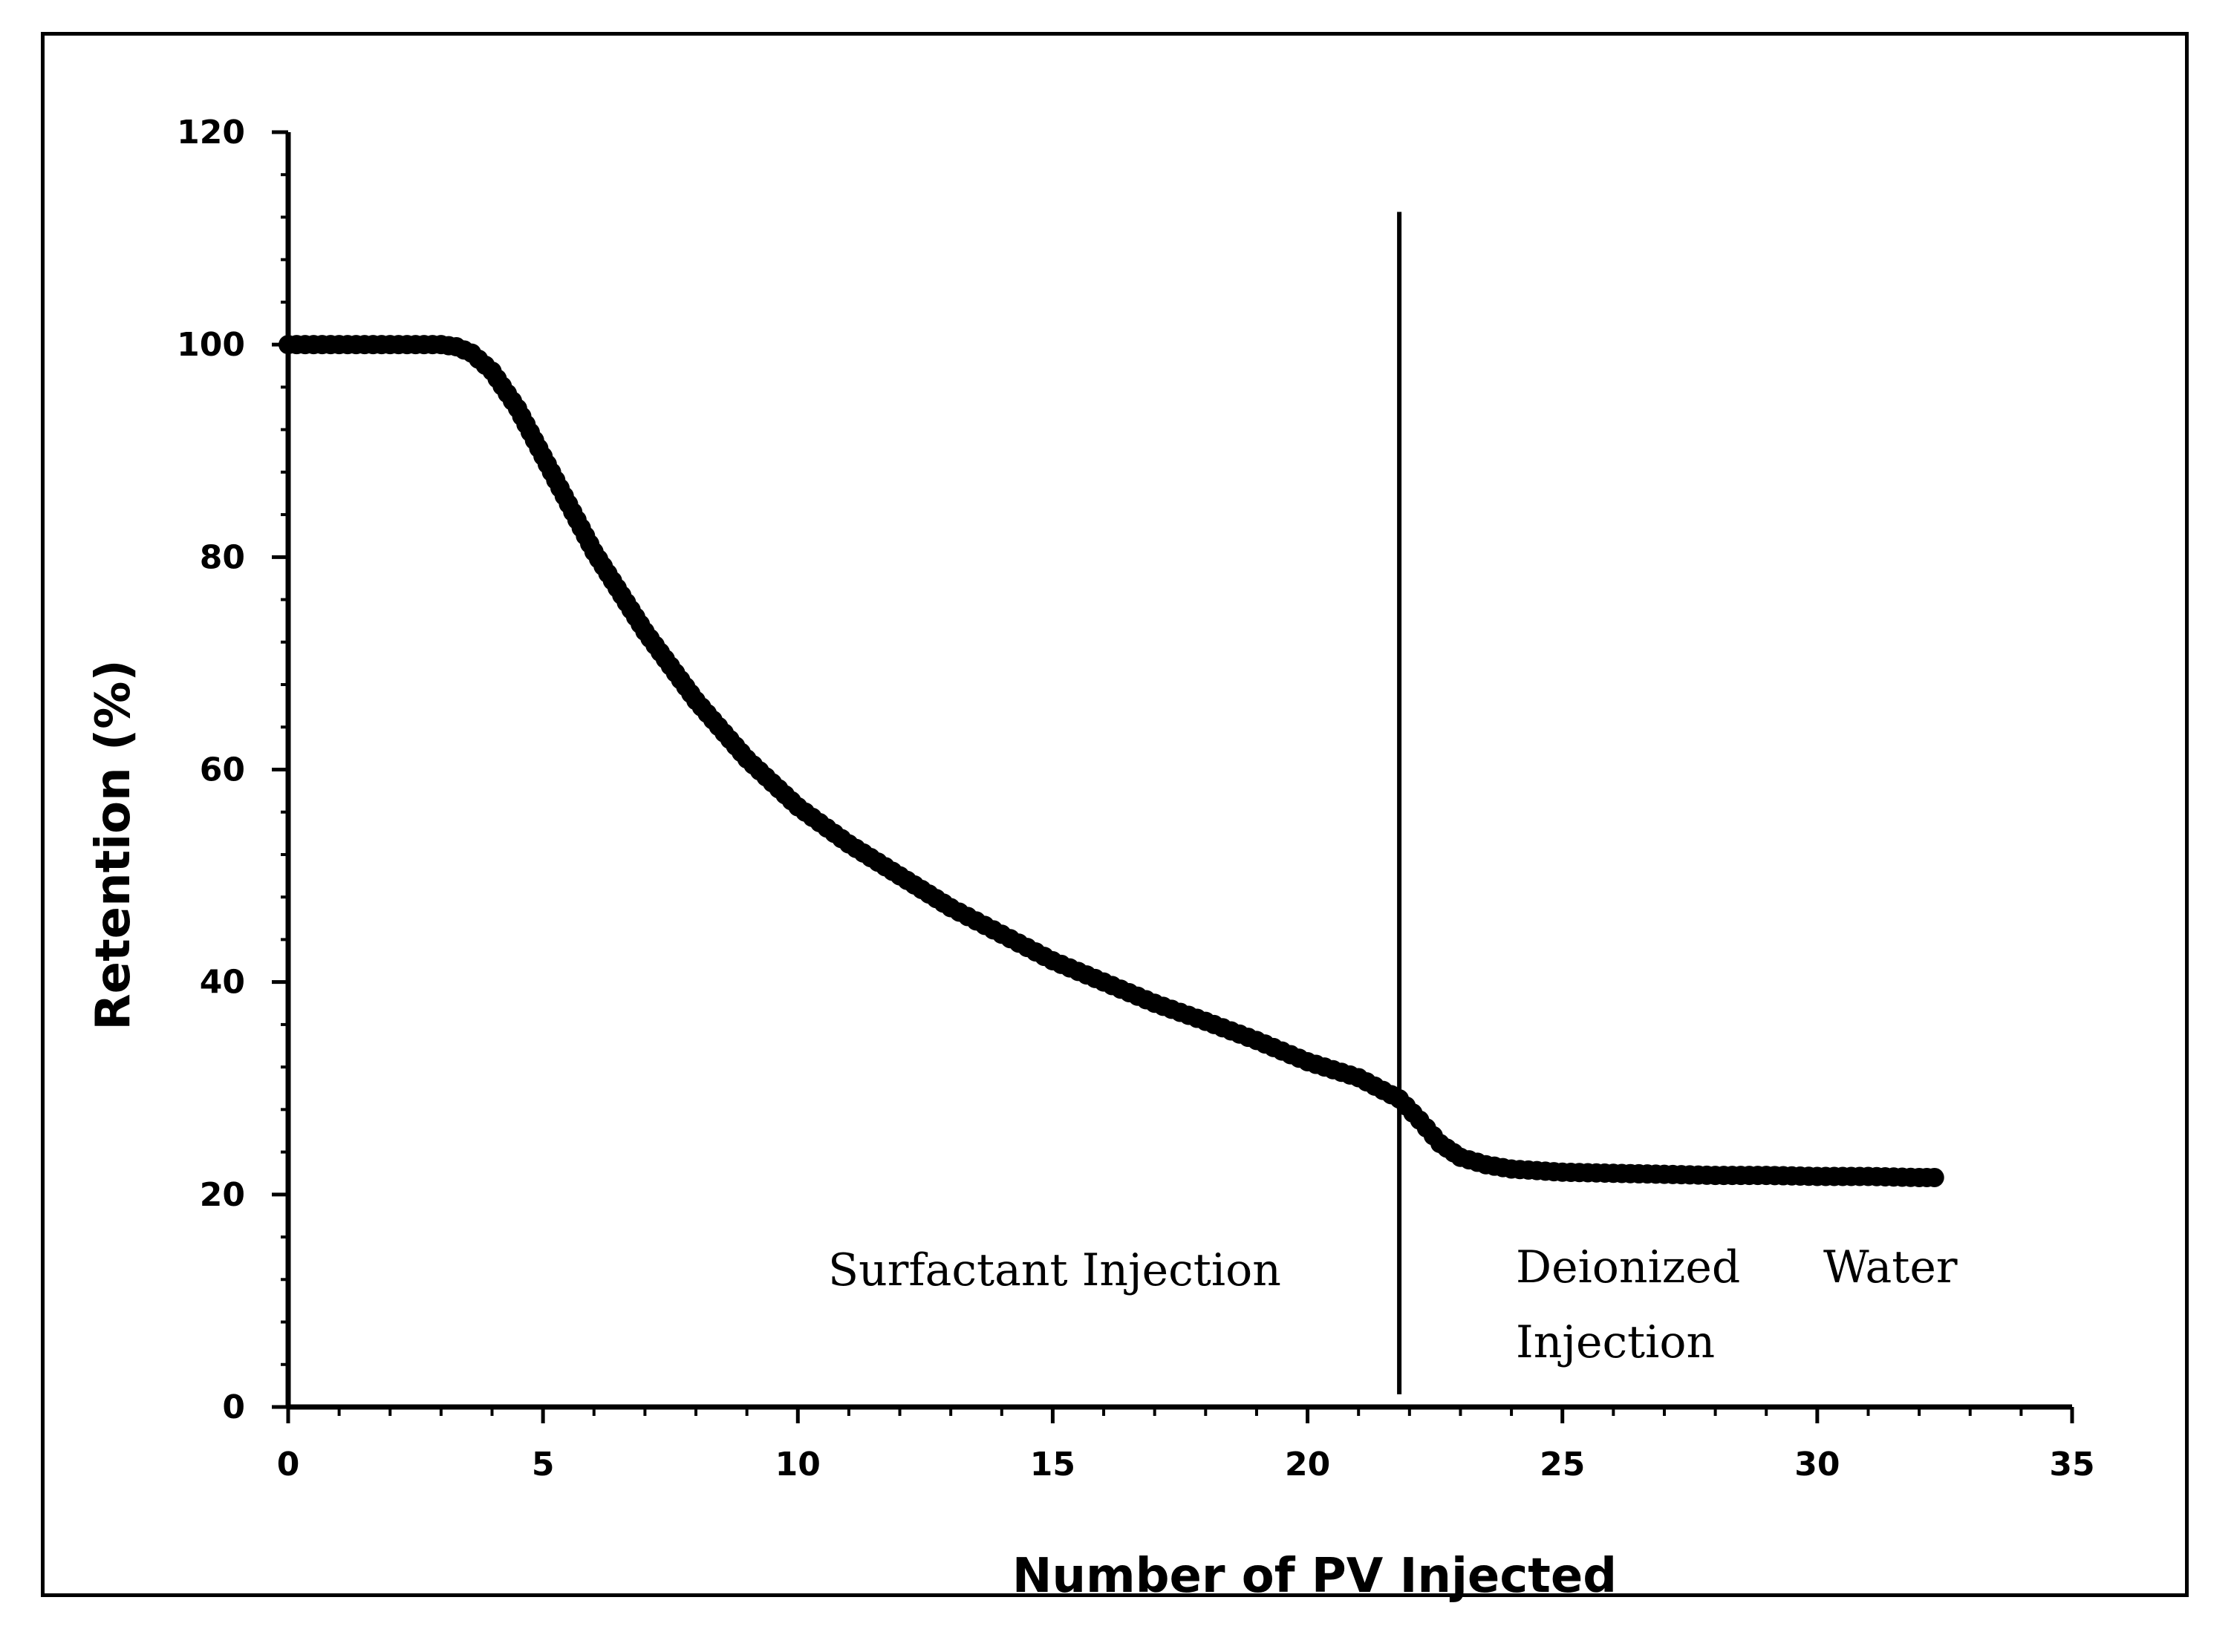  I want to click on y-tick-label: 20, so click(223, 1195).